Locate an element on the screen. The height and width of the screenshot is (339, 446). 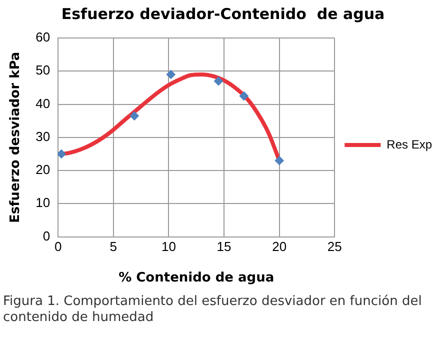
legend-label: Res Exp is located at coordinates (409, 144).